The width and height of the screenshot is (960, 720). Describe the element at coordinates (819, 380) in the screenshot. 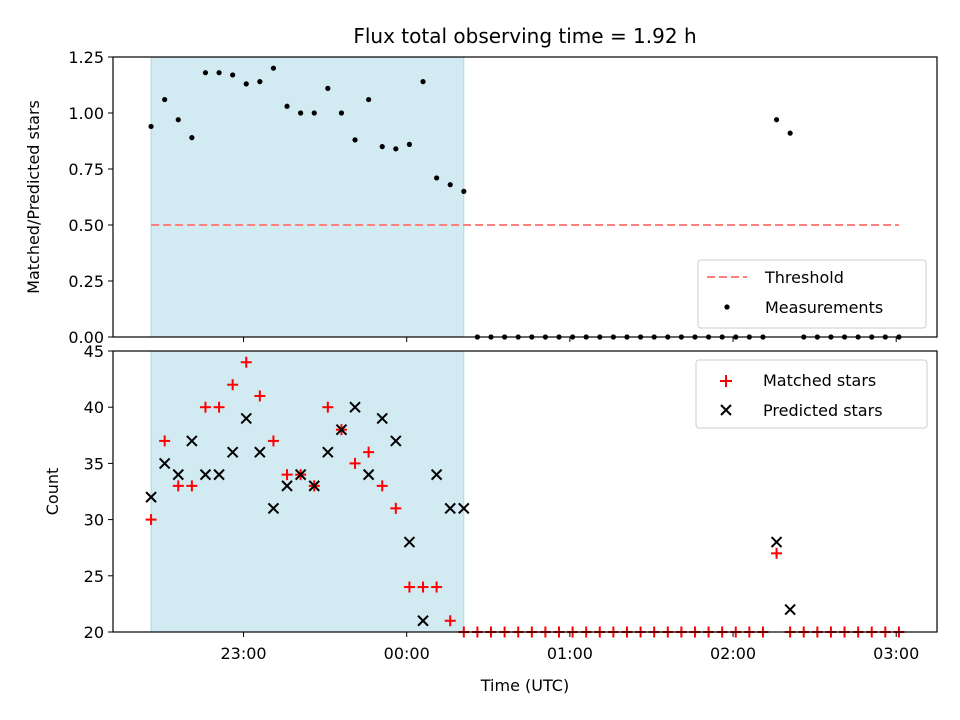

I see `legend-label-matched: Matched stars` at that location.